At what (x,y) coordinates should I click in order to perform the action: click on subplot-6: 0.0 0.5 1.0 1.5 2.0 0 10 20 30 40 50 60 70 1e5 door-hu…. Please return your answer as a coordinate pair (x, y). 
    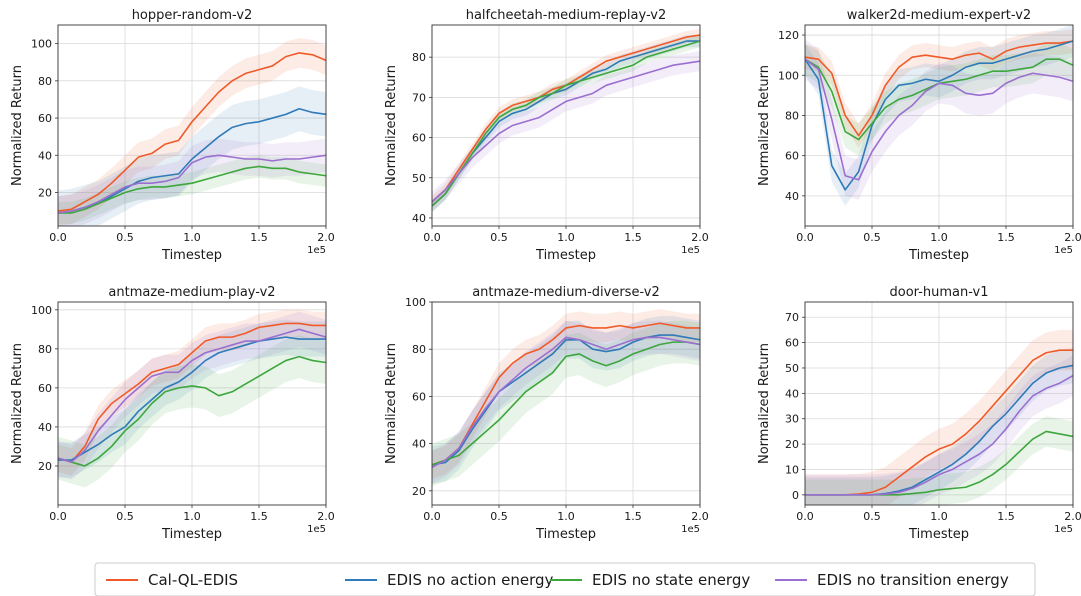
    Looking at the image, I should click on (919, 413).